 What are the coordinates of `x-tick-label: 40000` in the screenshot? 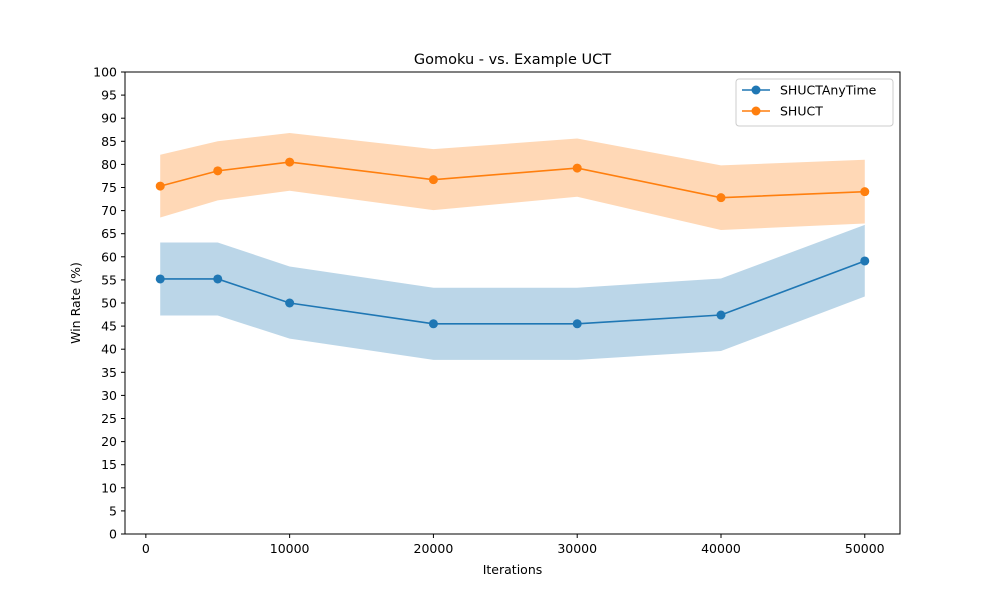 It's located at (721, 548).